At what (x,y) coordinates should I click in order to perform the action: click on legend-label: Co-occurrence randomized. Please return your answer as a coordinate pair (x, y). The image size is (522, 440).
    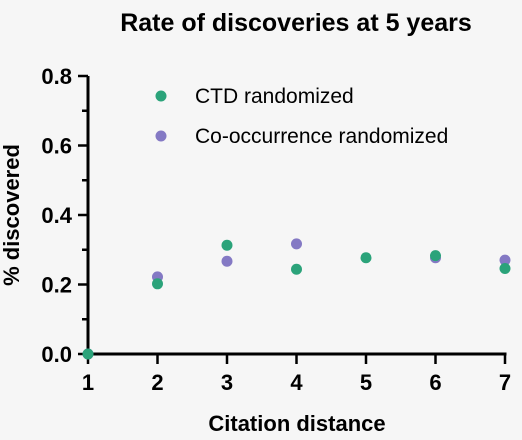
    Looking at the image, I should click on (321, 136).